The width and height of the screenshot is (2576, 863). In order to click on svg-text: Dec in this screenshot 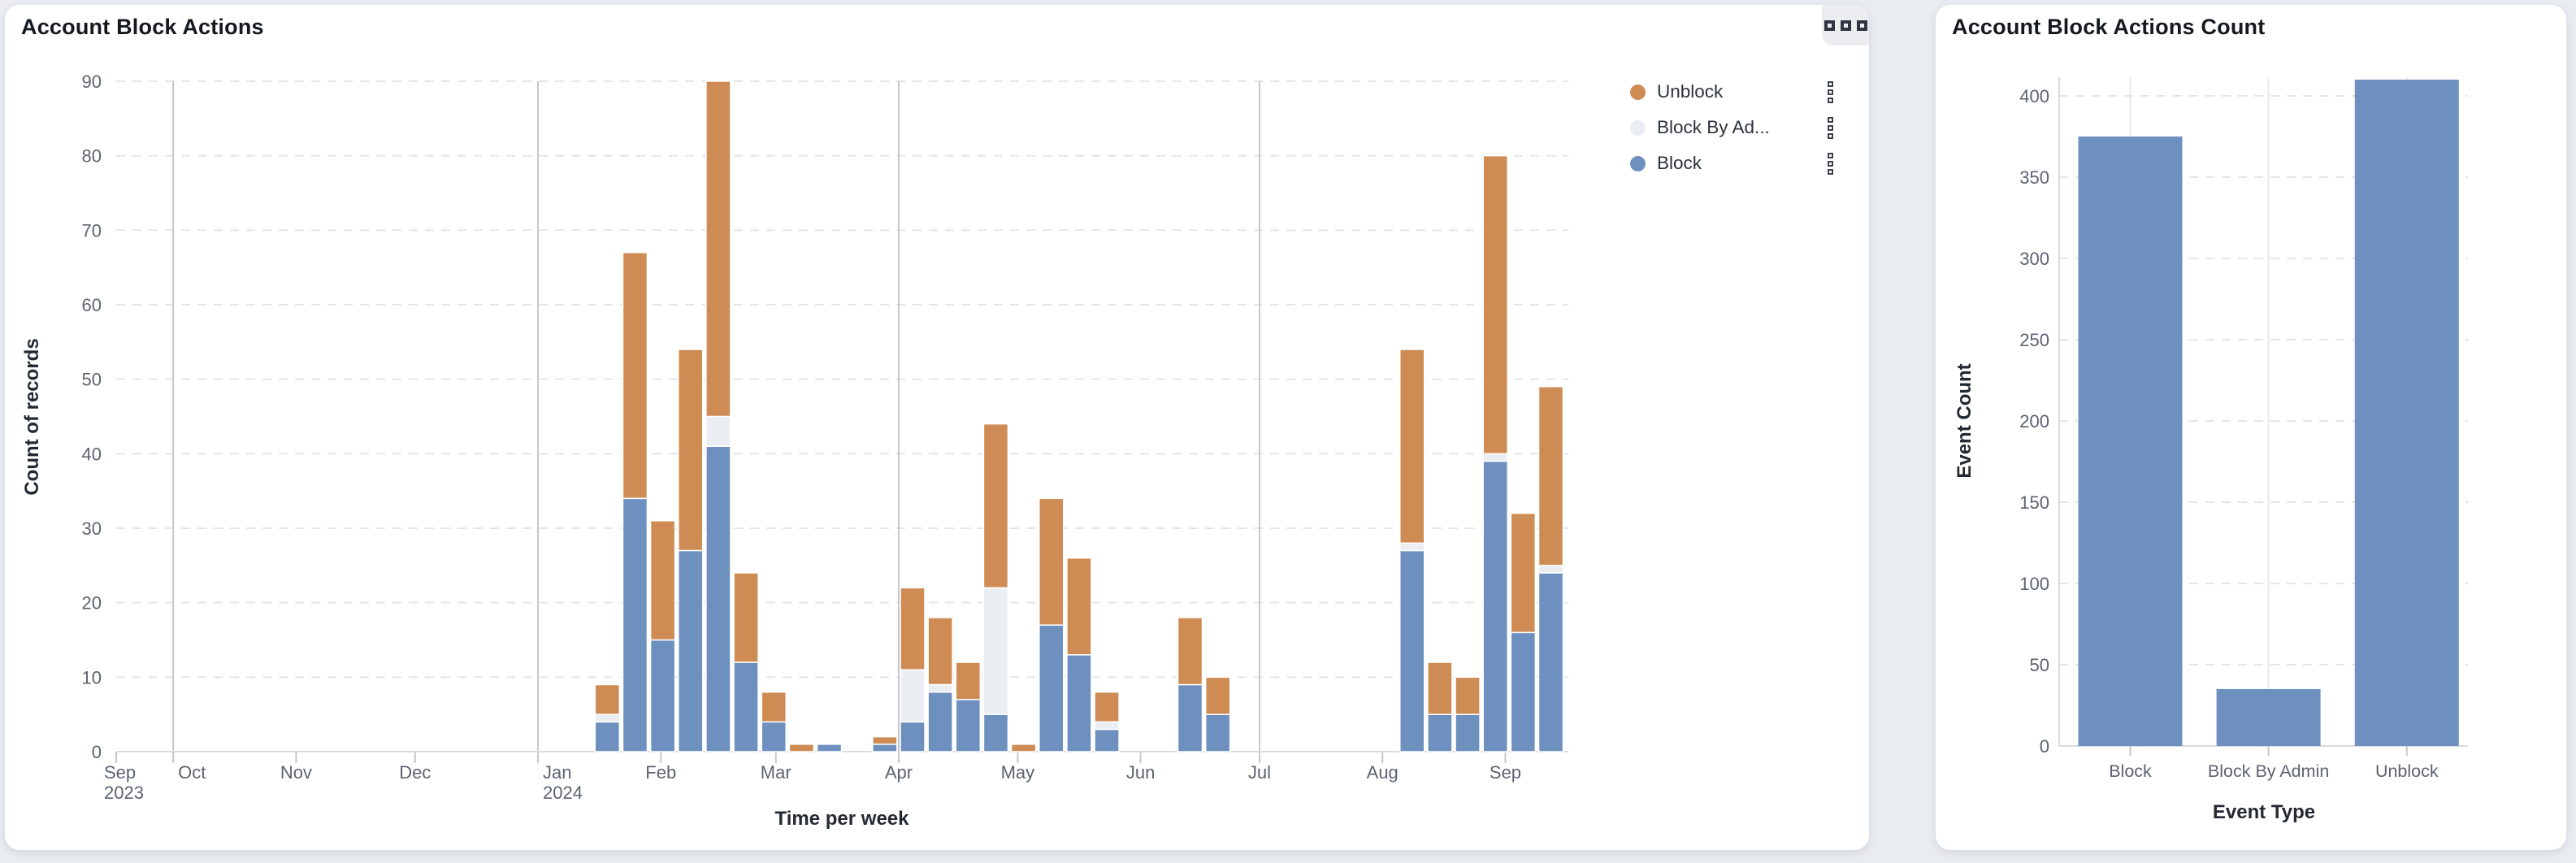, I will do `click(415, 772)`.